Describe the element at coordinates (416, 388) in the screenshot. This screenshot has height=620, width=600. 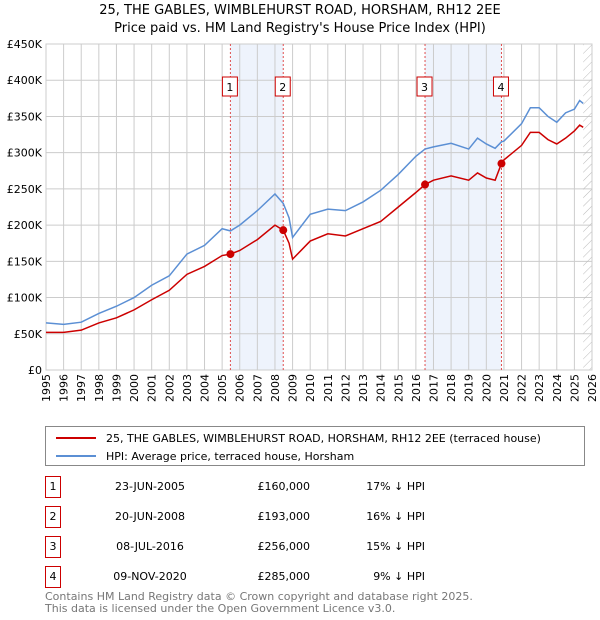
I see `x-tick-label: 2016` at that location.